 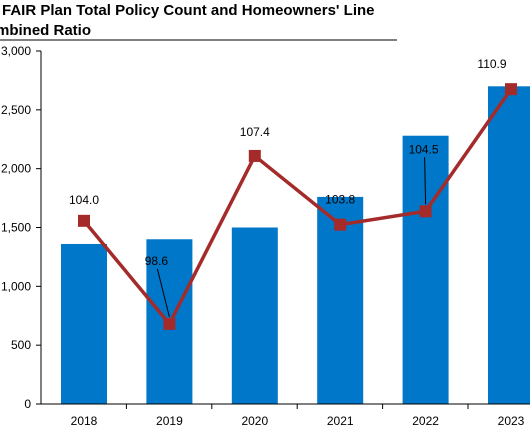 I want to click on line-marker-2019, so click(x=169, y=323).